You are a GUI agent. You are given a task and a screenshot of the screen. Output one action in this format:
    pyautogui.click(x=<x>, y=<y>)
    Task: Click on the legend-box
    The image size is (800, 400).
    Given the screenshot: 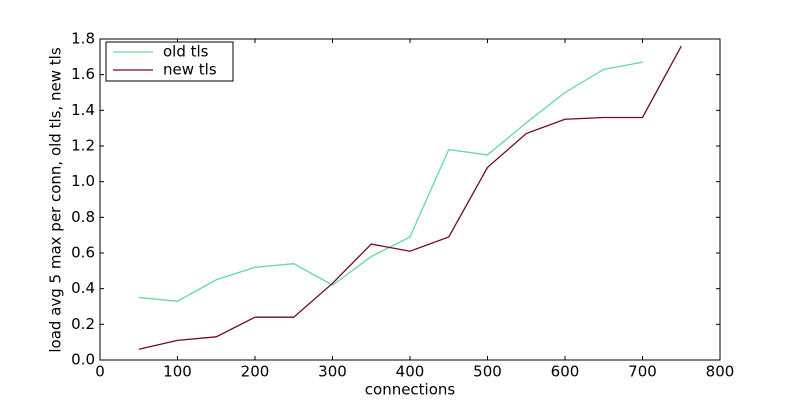 What is the action you would take?
    pyautogui.click(x=169, y=61)
    